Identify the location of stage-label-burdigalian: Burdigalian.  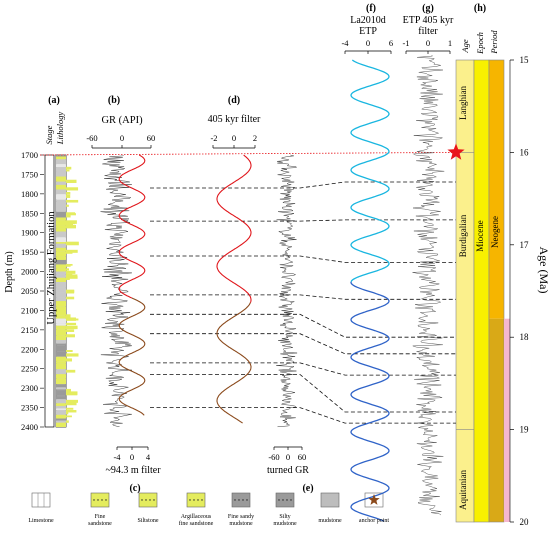
(463, 235).